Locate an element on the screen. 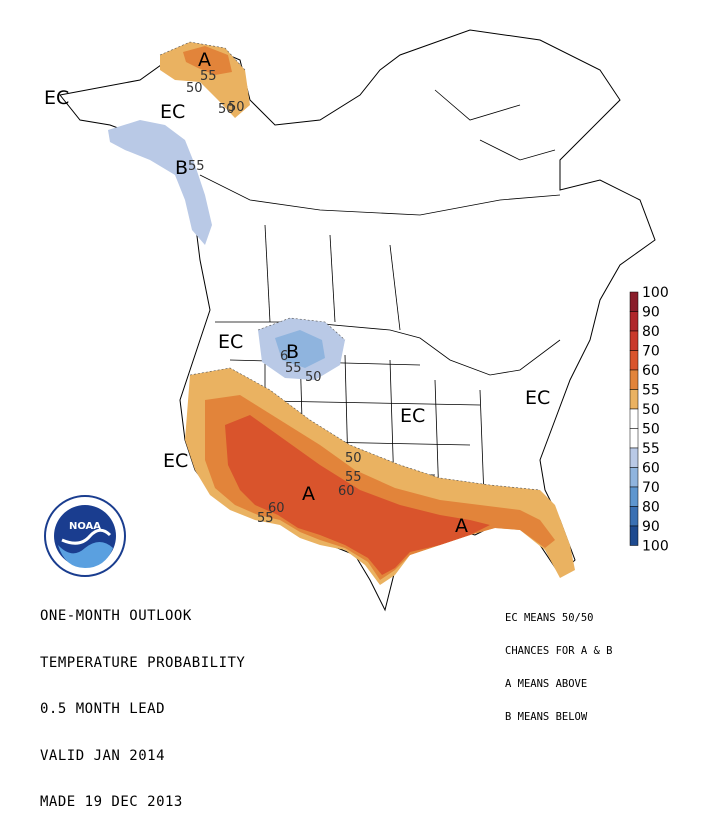 The height and width of the screenshot is (826, 719). title-line: MADE 19 DEC 2013 is located at coordinates (111, 802).